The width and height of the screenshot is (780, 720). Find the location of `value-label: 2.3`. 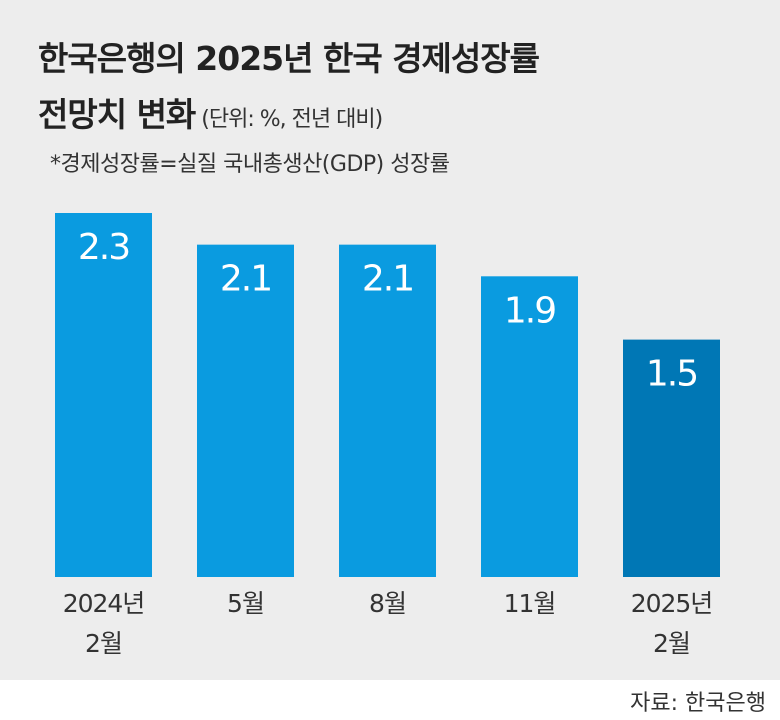

value-label: 2.3 is located at coordinates (103, 247).